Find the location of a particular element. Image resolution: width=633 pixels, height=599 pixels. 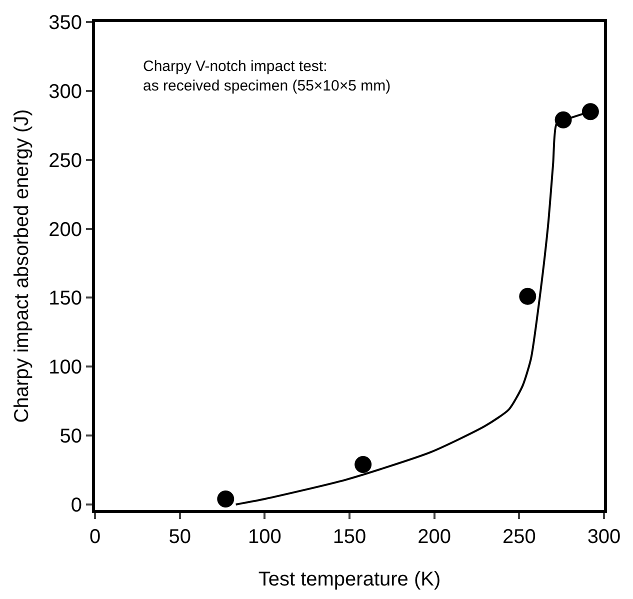

y-tick-label: 150 is located at coordinates (65, 299).